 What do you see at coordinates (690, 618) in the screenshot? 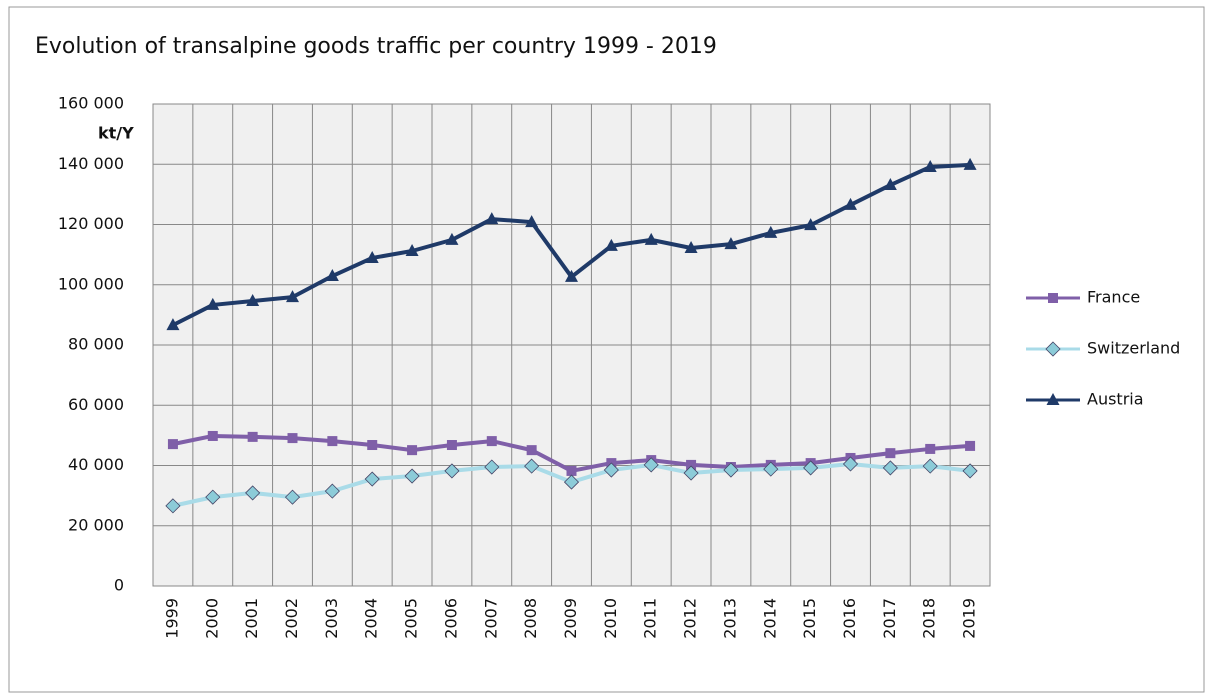
I see `x-tick-label: 2012` at bounding box center [690, 618].